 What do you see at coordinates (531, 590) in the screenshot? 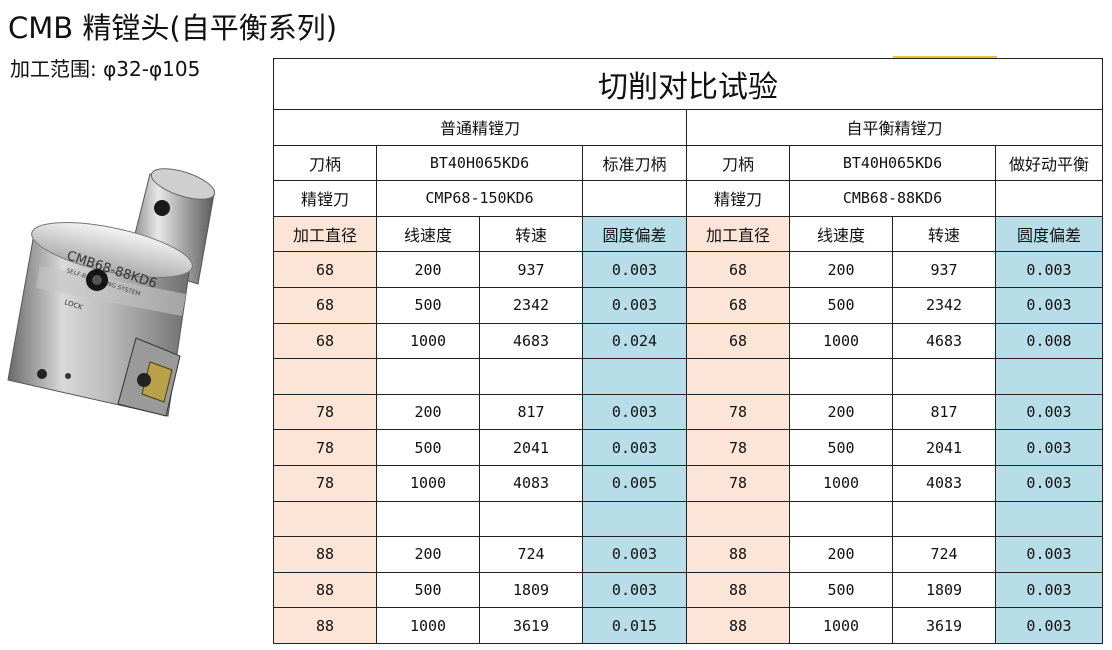
I see `cell-rpm-left: 1809` at bounding box center [531, 590].